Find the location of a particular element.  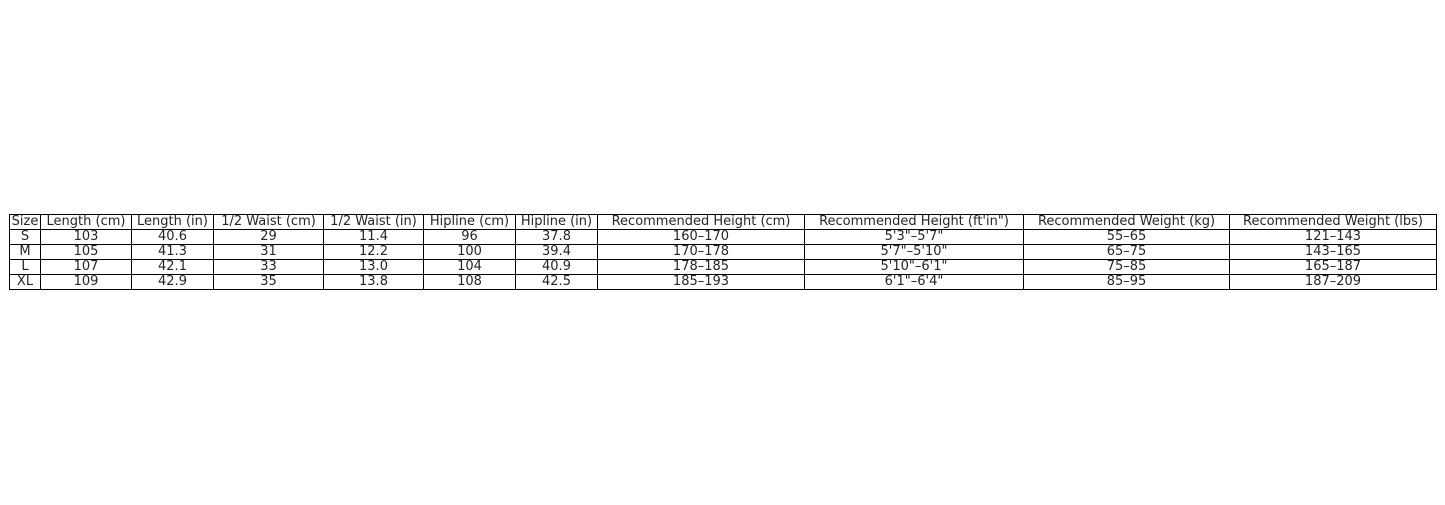

table-cell: 178–185 is located at coordinates (701, 267).